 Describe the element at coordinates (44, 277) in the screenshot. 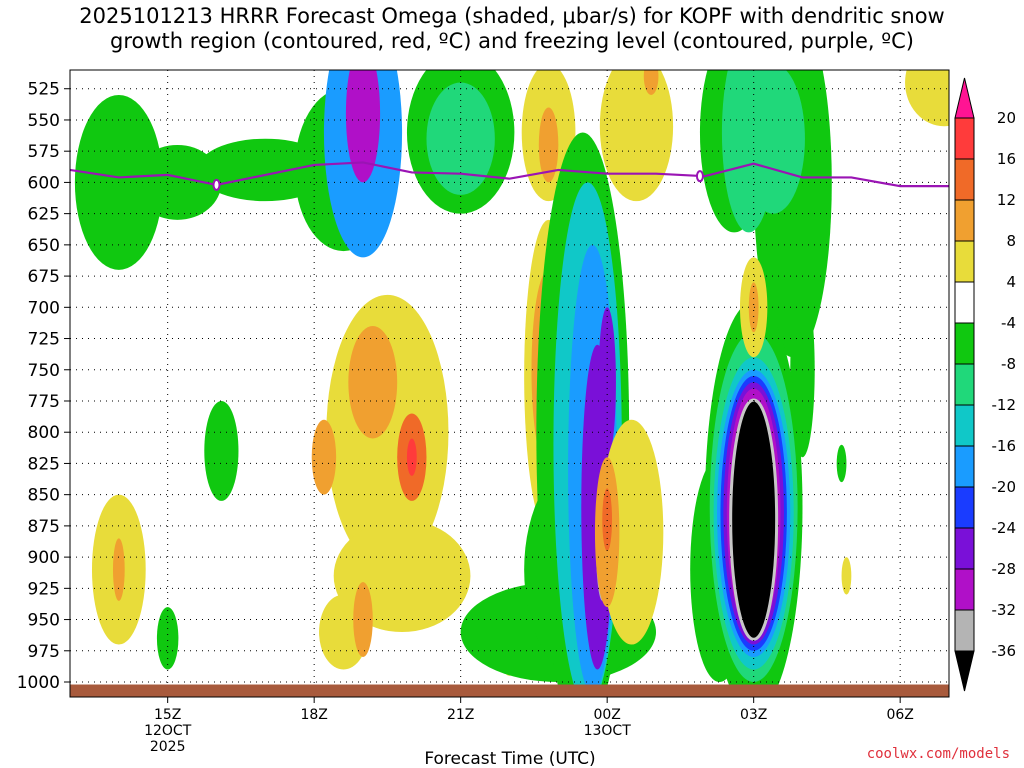

I see `y-tick-label-675: 675` at that location.